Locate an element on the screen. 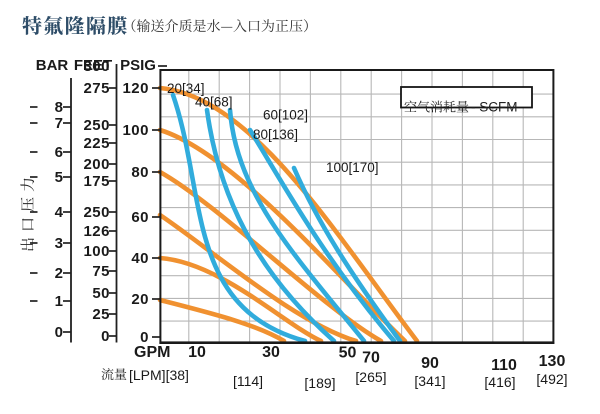 This screenshot has width=600, height=414. svg-text: [189] is located at coordinates (319, 383).